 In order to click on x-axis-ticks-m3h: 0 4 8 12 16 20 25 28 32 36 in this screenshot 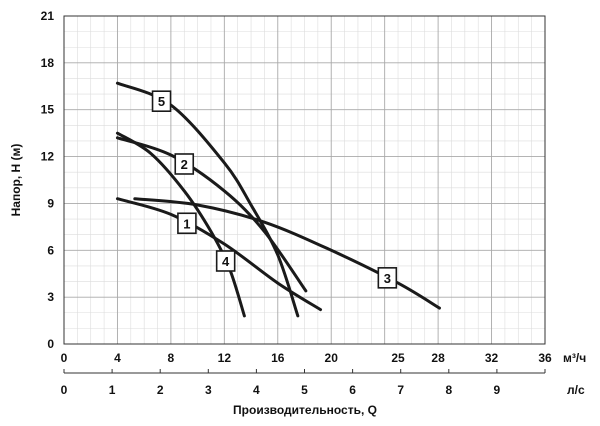, I will do `click(306, 358)`.